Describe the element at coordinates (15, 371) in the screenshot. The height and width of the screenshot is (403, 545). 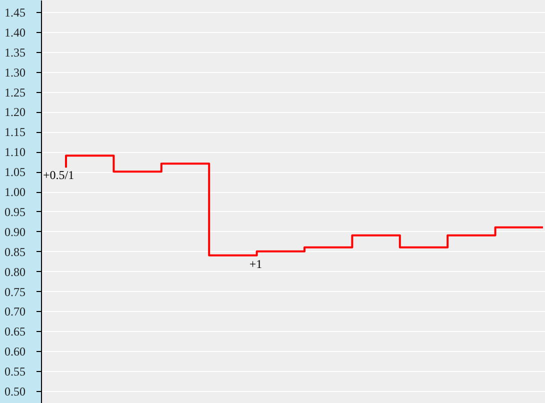
I see `y-tick-label: 0.55` at that location.